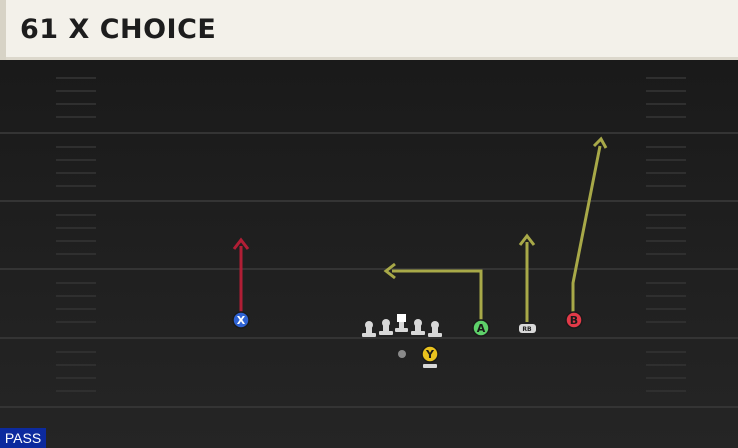 The height and width of the screenshot is (448, 738). What do you see at coordinates (369, 329) in the screenshot?
I see `left-tackle` at bounding box center [369, 329].